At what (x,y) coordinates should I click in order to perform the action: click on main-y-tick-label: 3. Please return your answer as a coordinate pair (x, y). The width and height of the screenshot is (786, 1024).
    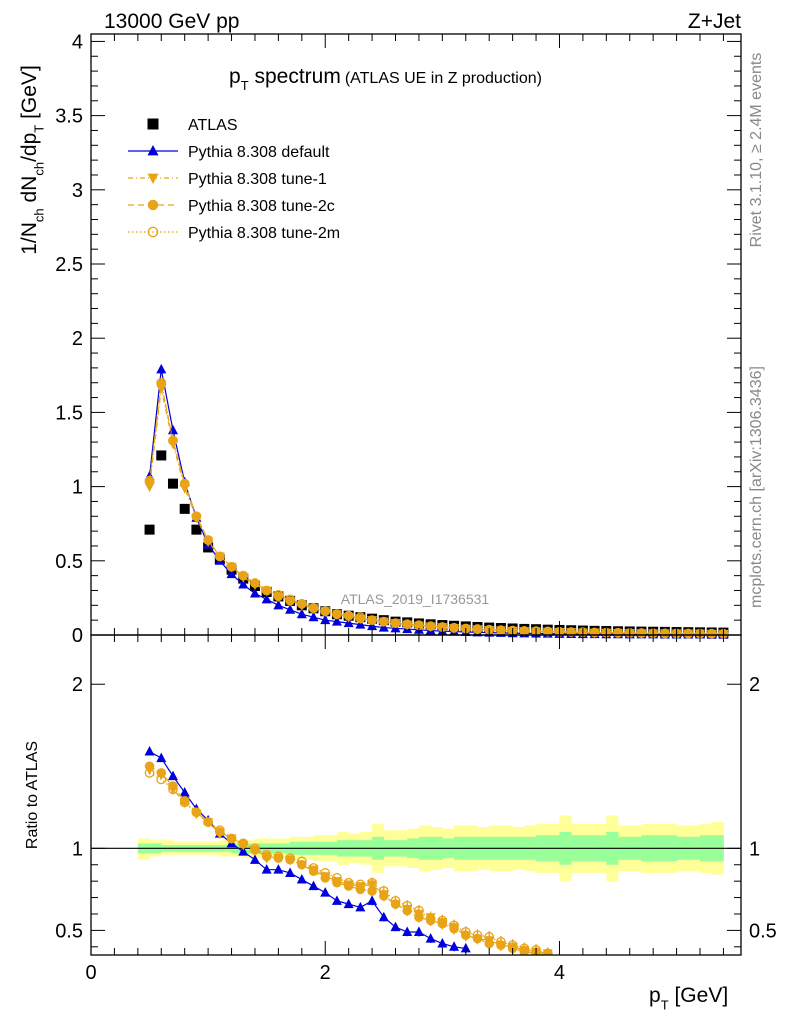
    Looking at the image, I should click on (77, 191).